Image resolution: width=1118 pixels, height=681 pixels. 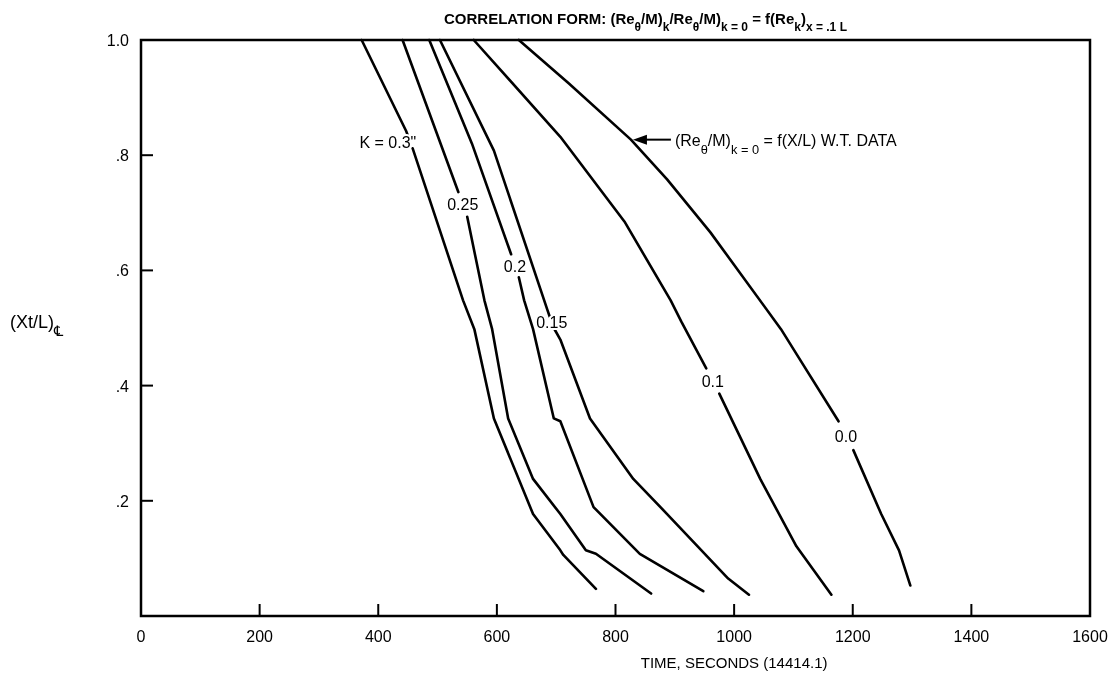 What do you see at coordinates (552, 323) in the screenshot?
I see `series-label: 0.15` at bounding box center [552, 323].